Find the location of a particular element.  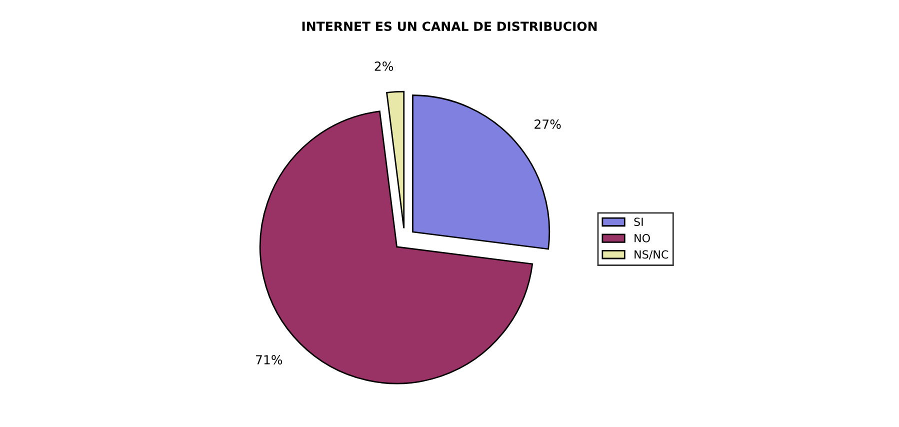

data-label: 71% is located at coordinates (269, 359).